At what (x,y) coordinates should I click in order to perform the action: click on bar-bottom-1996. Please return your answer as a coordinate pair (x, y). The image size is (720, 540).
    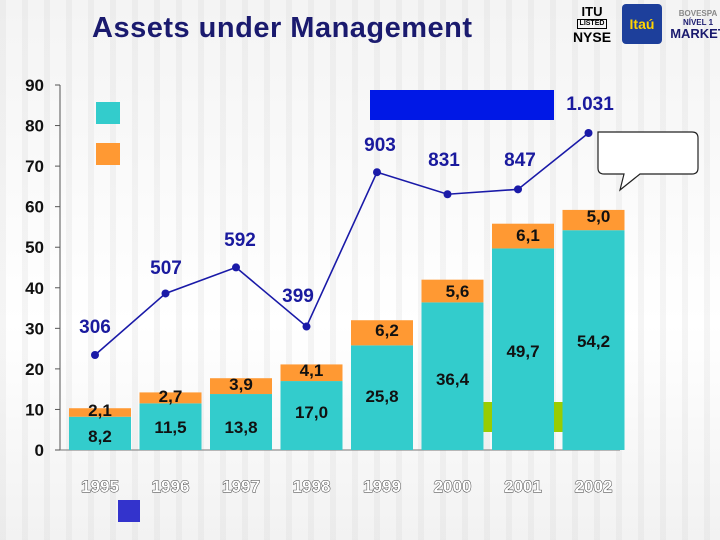
    Looking at the image, I should click on (170, 426).